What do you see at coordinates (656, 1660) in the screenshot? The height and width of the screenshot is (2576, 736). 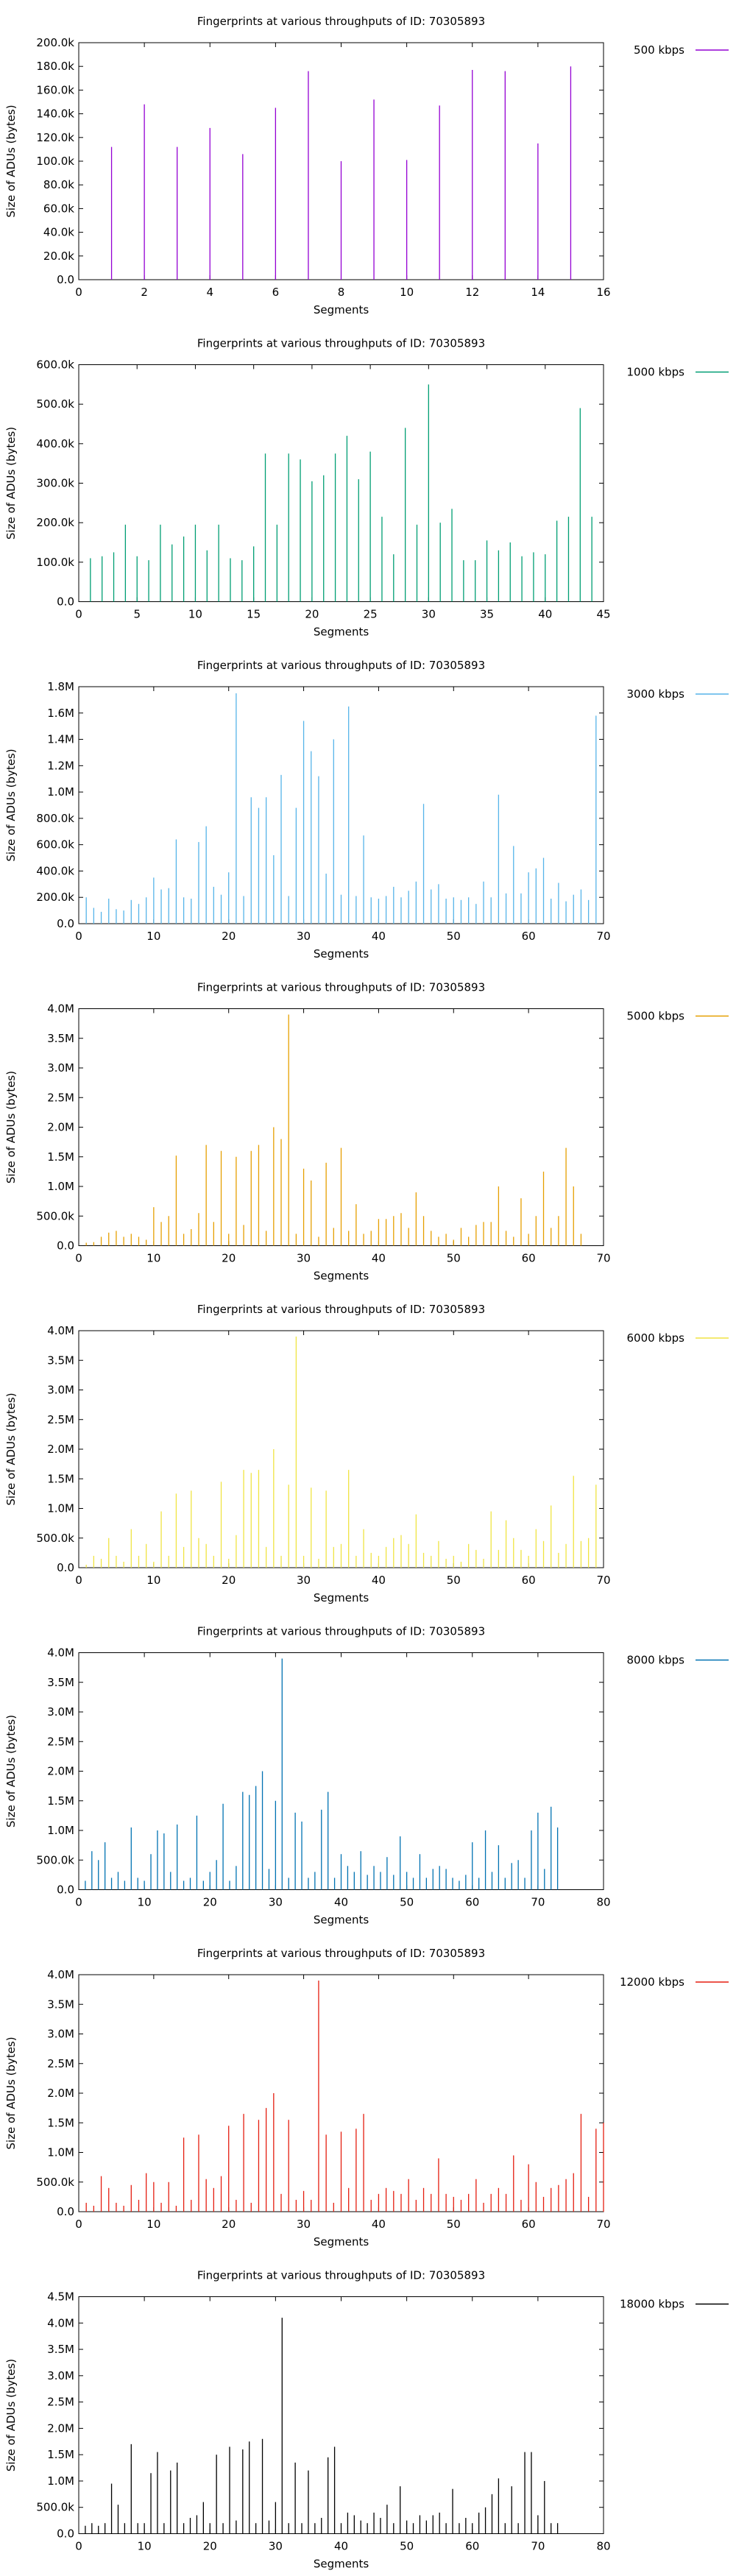 I see `legend-label: 8000 kbps` at bounding box center [656, 1660].